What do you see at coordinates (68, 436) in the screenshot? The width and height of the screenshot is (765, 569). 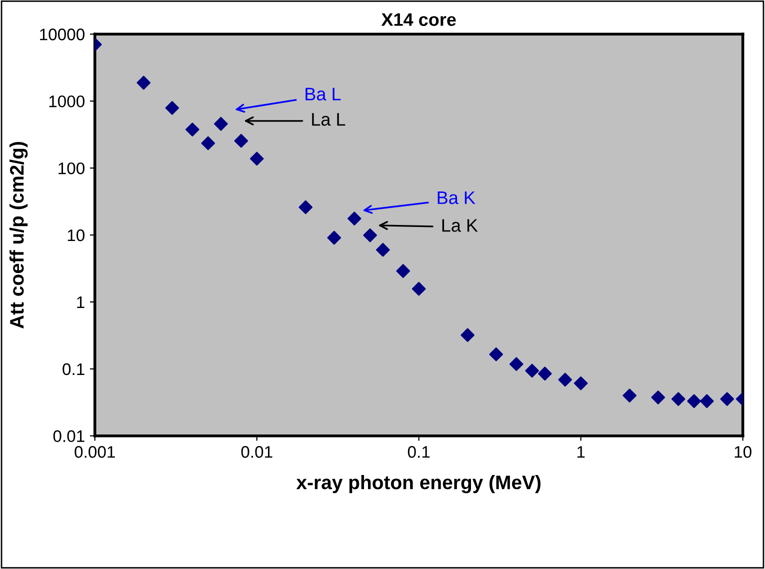 I see `y-tick-label: 0.01` at bounding box center [68, 436].